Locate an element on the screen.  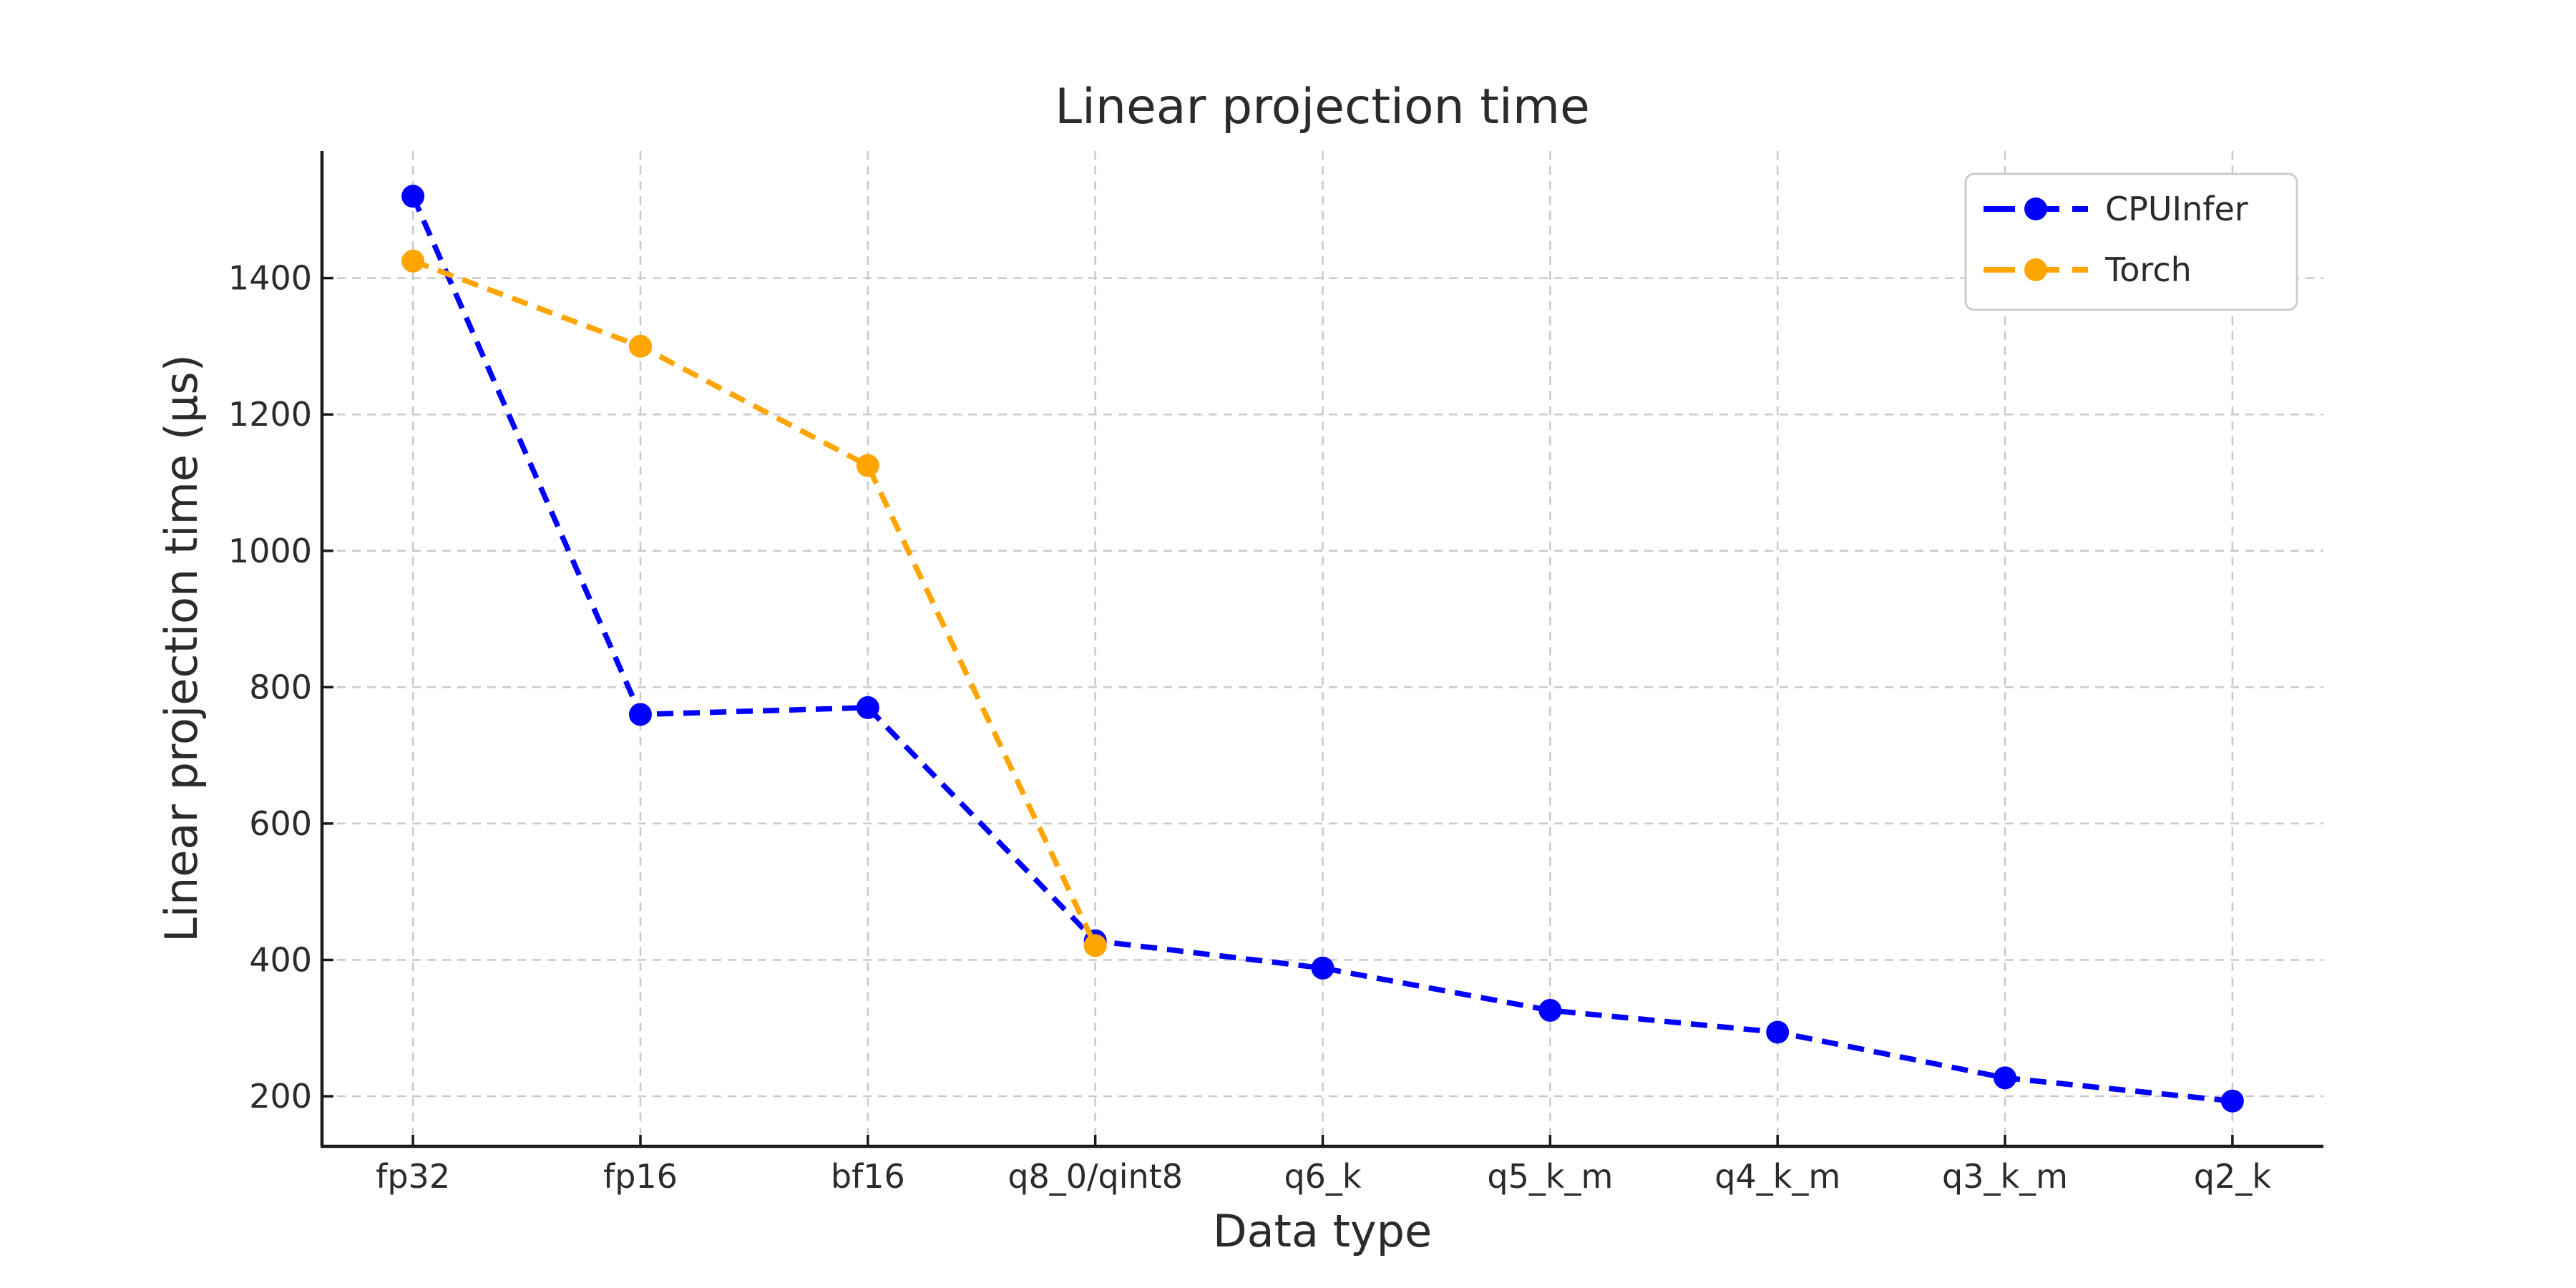
legend-label-cpuinfer: CPUInfer is located at coordinates (2176, 209).